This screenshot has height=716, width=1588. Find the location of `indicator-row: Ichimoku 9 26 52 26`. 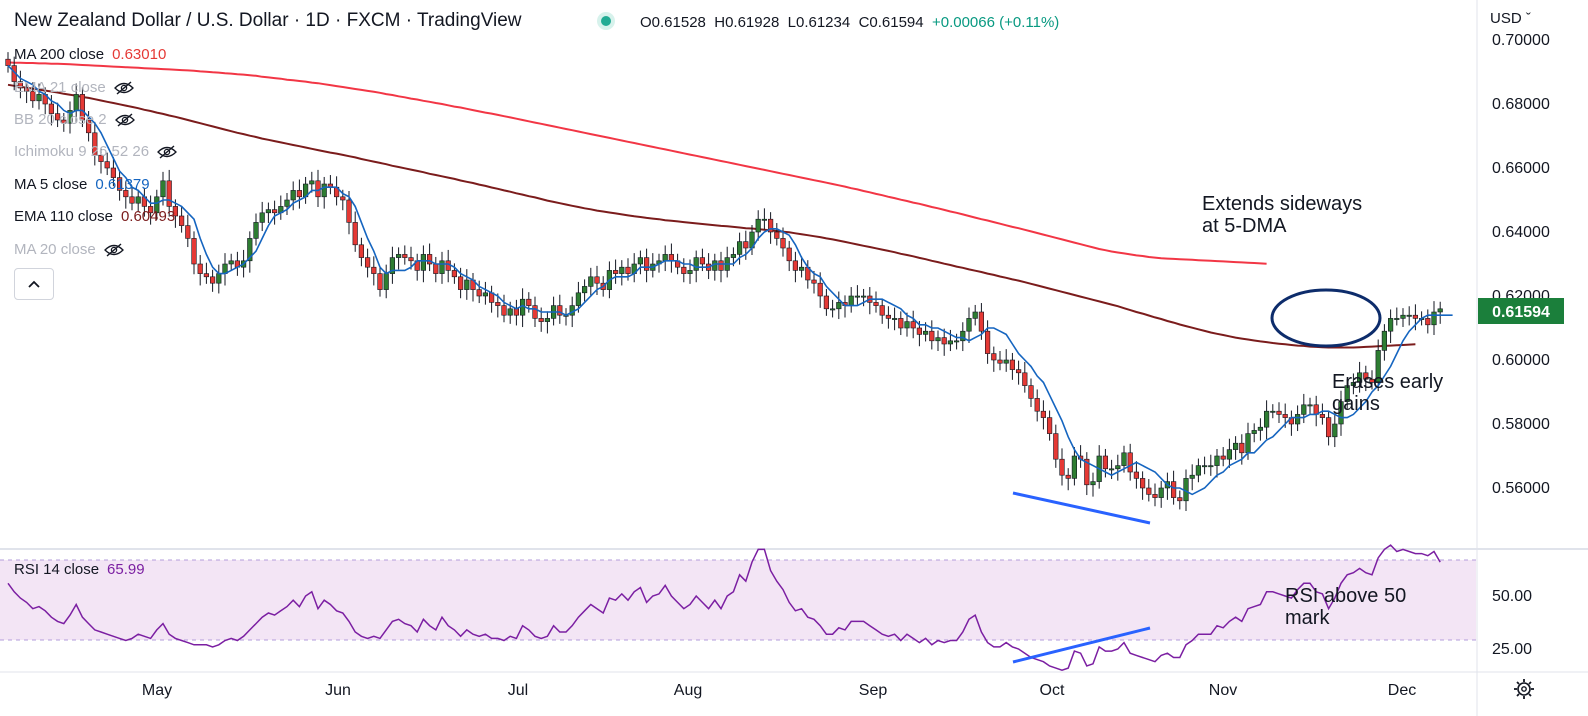

indicator-row: Ichimoku 9 26 52 26 is located at coordinates (96, 151).